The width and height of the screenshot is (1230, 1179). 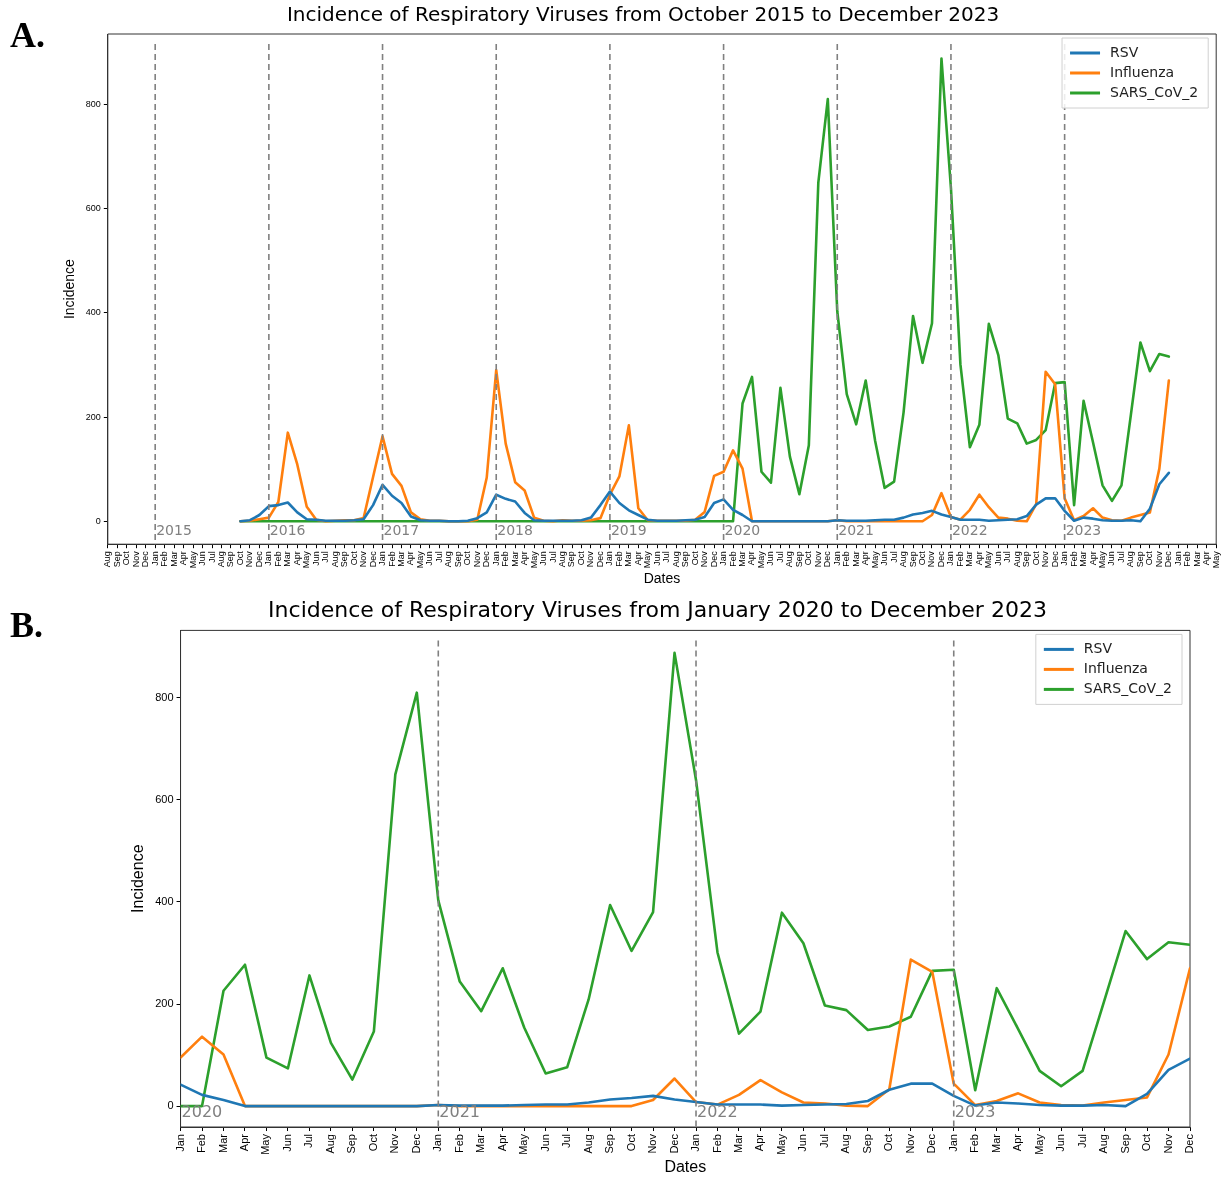 What do you see at coordinates (1124, 51) in the screenshot?
I see `legend-label: RSV` at bounding box center [1124, 51].